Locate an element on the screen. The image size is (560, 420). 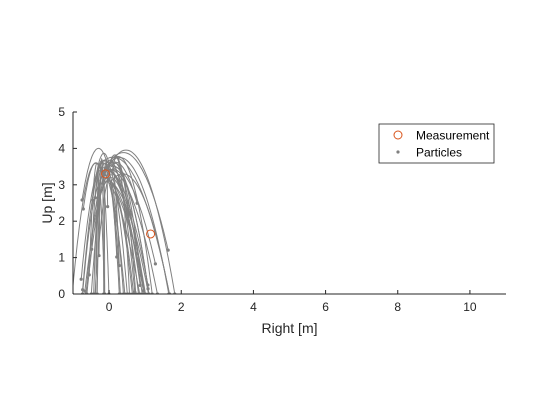
legend-box is located at coordinates (436, 143).